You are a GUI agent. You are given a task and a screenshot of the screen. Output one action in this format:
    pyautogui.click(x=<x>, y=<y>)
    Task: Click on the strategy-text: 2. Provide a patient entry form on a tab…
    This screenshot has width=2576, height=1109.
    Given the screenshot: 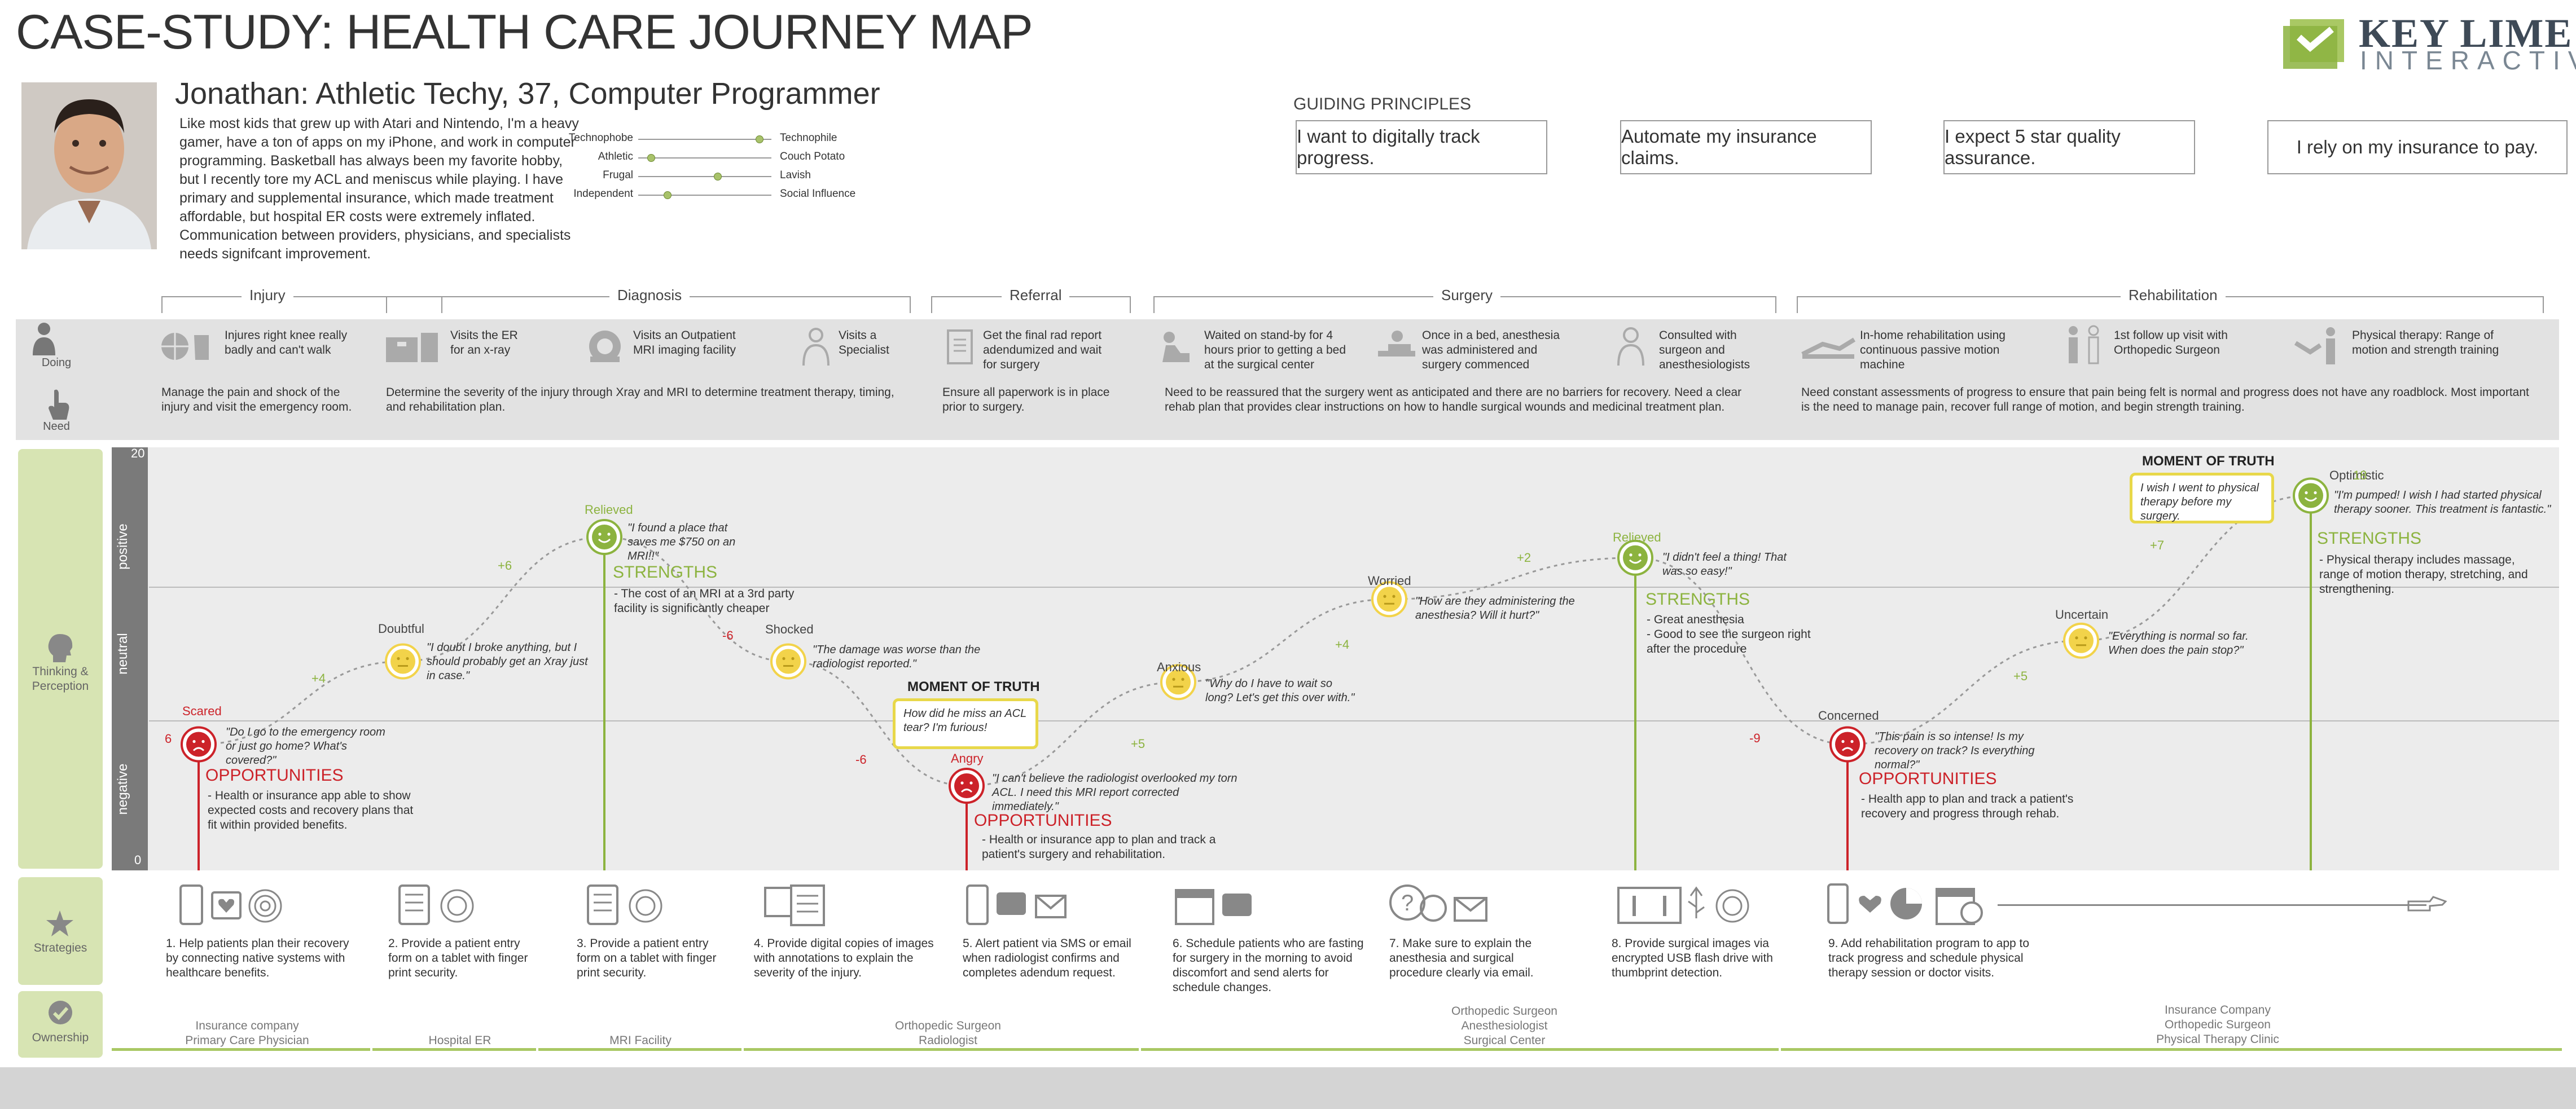 What is the action you would take?
    pyautogui.click(x=458, y=958)
    